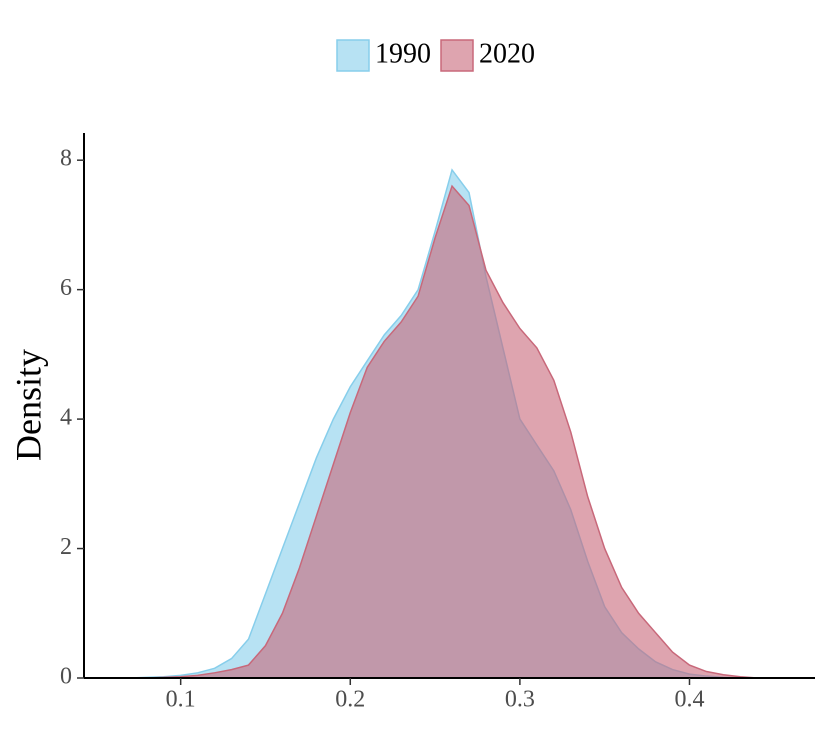  What do you see at coordinates (66, 677) in the screenshot?
I see `y-tick-label: 0` at bounding box center [66, 677].